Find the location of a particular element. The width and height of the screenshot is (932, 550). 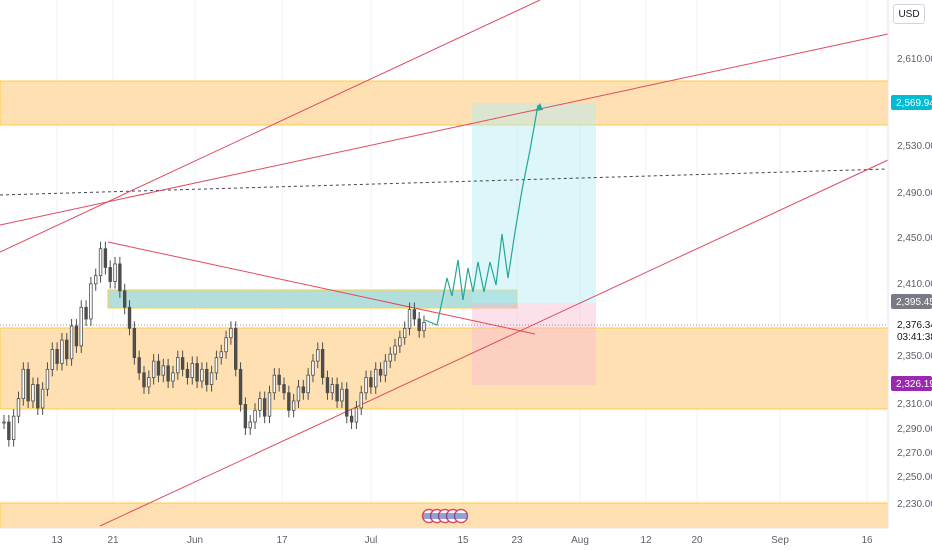

y-tick-label: 2,490.00 is located at coordinates (914, 193).